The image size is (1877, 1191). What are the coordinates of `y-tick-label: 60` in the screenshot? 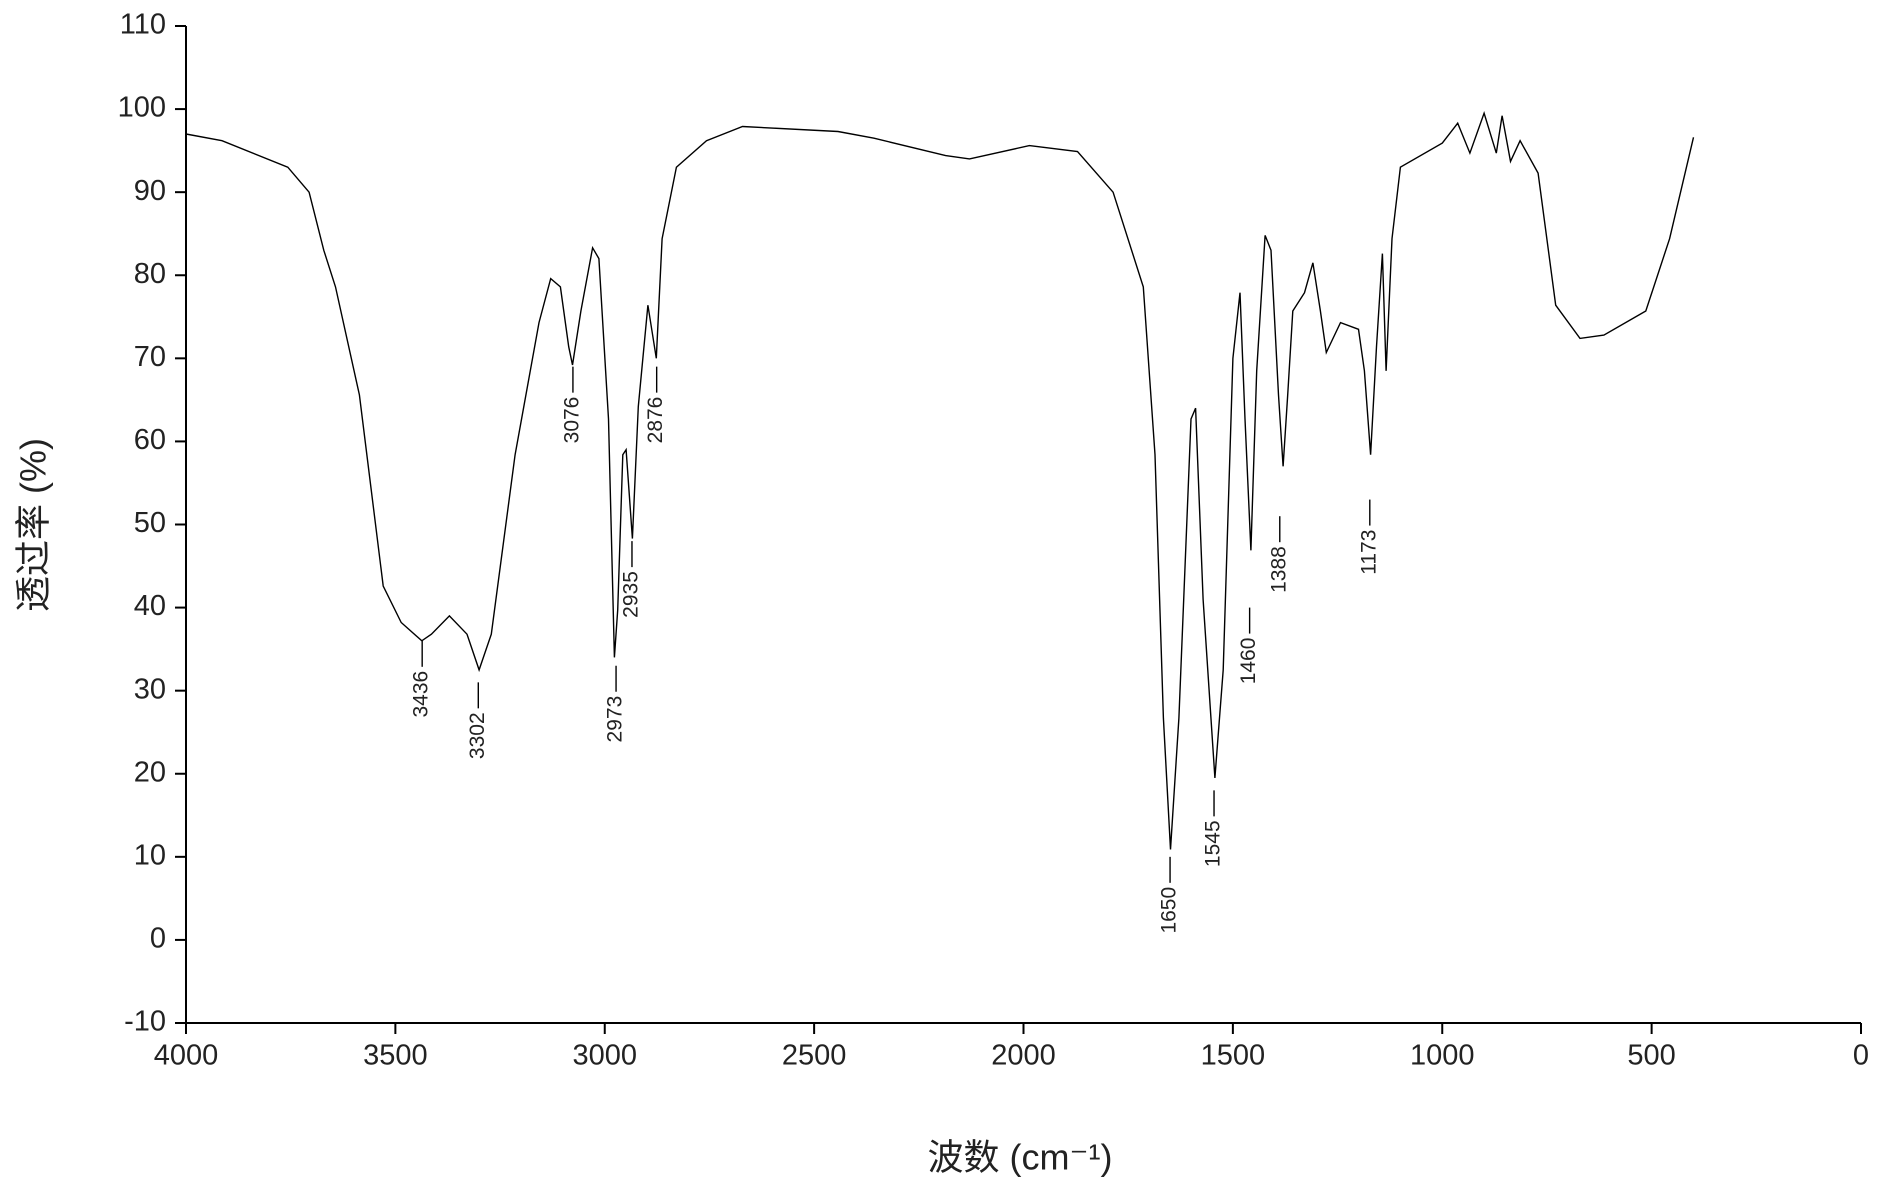 It's located at (150, 440).